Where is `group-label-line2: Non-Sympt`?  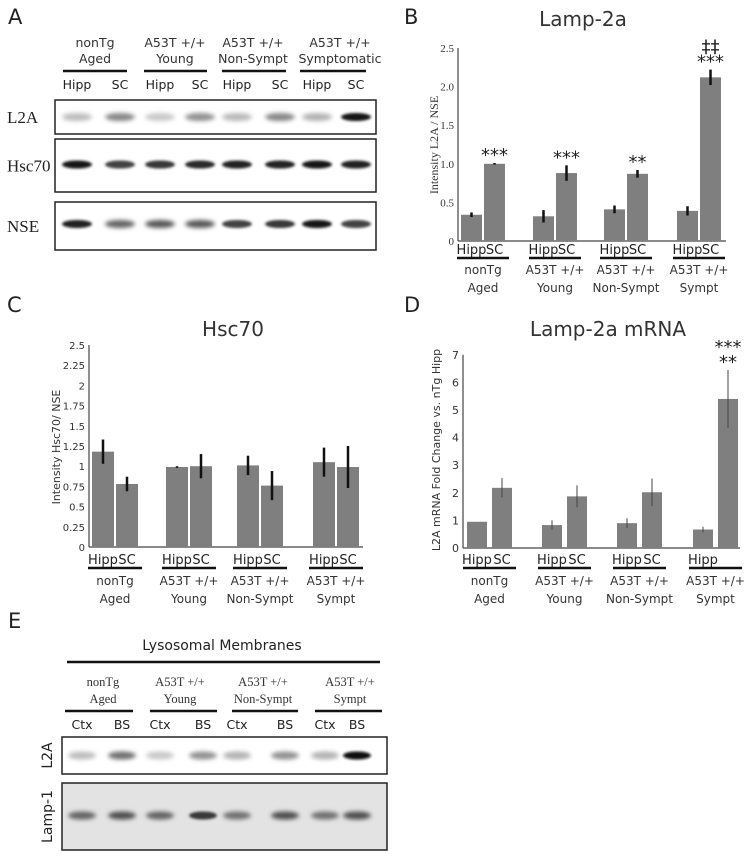
group-label-line2: Non-Sympt is located at coordinates (263, 699).